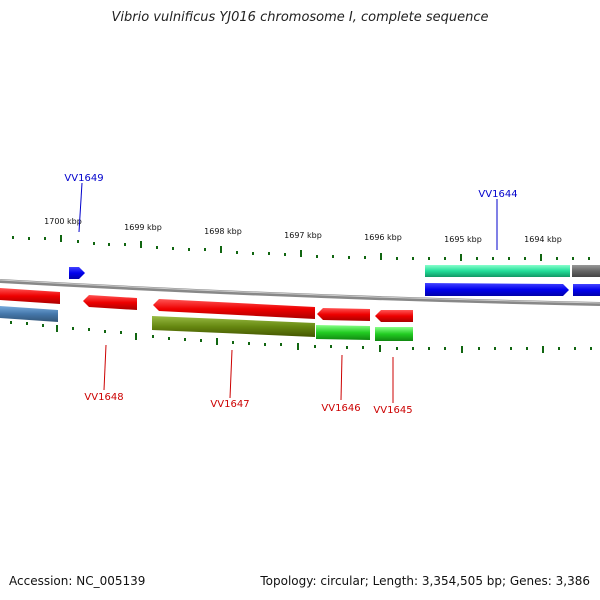  What do you see at coordinates (29, 314) in the screenshot?
I see `gene-steel-left-edge` at bounding box center [29, 314].